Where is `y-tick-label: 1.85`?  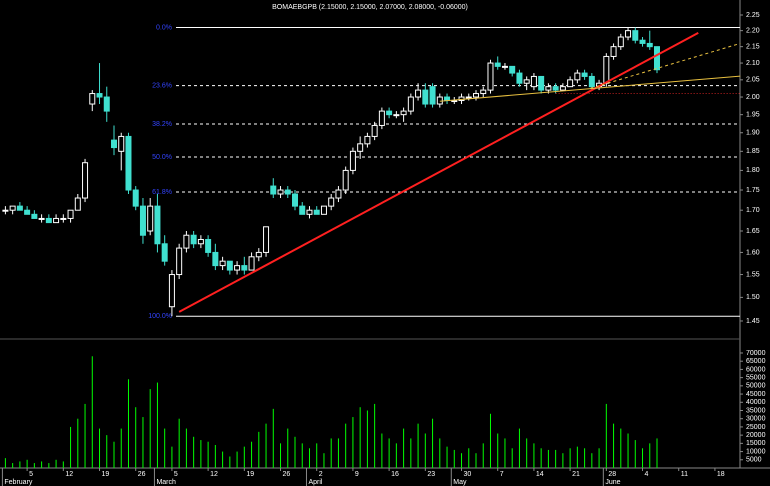
y-tick-label: 1.85 is located at coordinates (753, 151).